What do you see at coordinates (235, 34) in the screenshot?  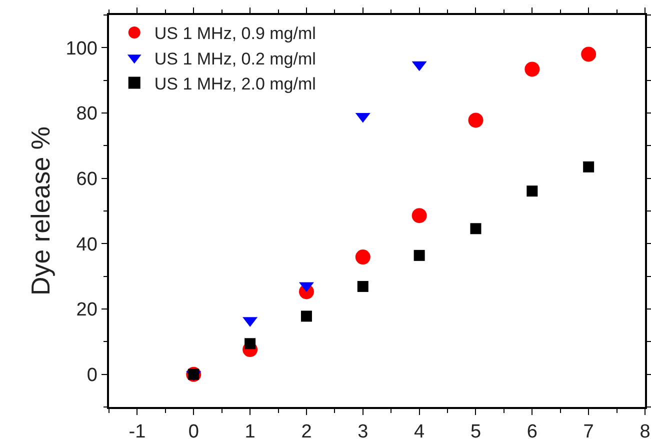 I see `legend-label: US 1 MHz, 0.9 mg/ml` at bounding box center [235, 34].